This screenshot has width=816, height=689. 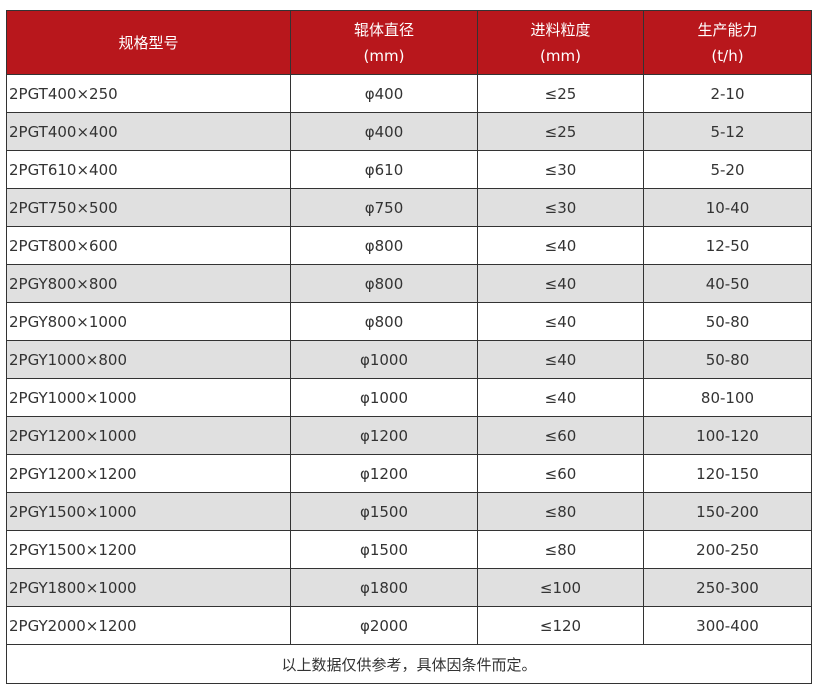 What do you see at coordinates (148, 435) in the screenshot?
I see `cell-model: 2PGY1200×1000` at bounding box center [148, 435].